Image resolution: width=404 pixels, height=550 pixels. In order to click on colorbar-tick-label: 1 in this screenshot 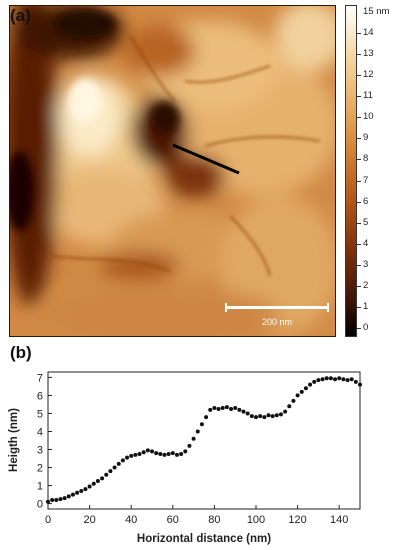, I will do `click(366, 306)`.